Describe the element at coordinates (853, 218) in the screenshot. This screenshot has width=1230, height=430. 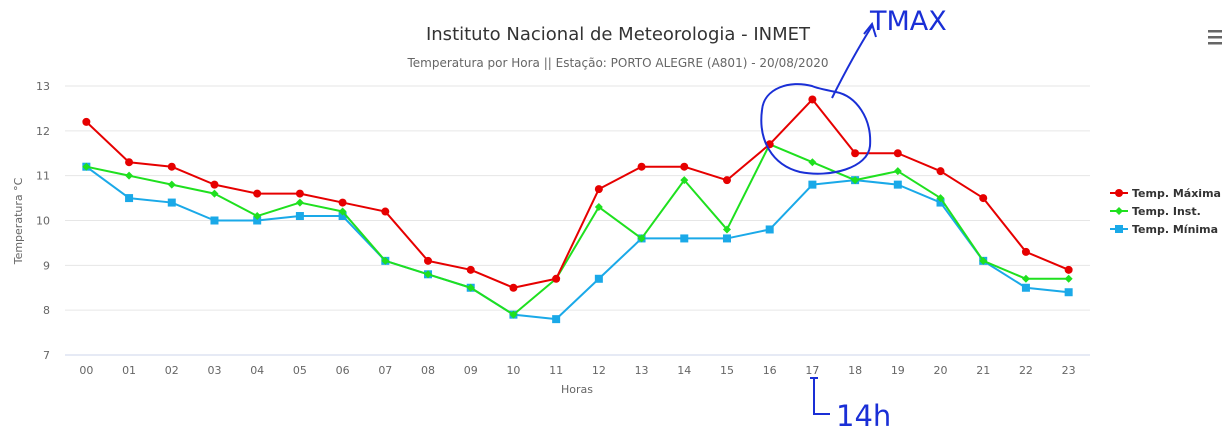
I see `handwritten-annotations: TMAX 14h` at that location.